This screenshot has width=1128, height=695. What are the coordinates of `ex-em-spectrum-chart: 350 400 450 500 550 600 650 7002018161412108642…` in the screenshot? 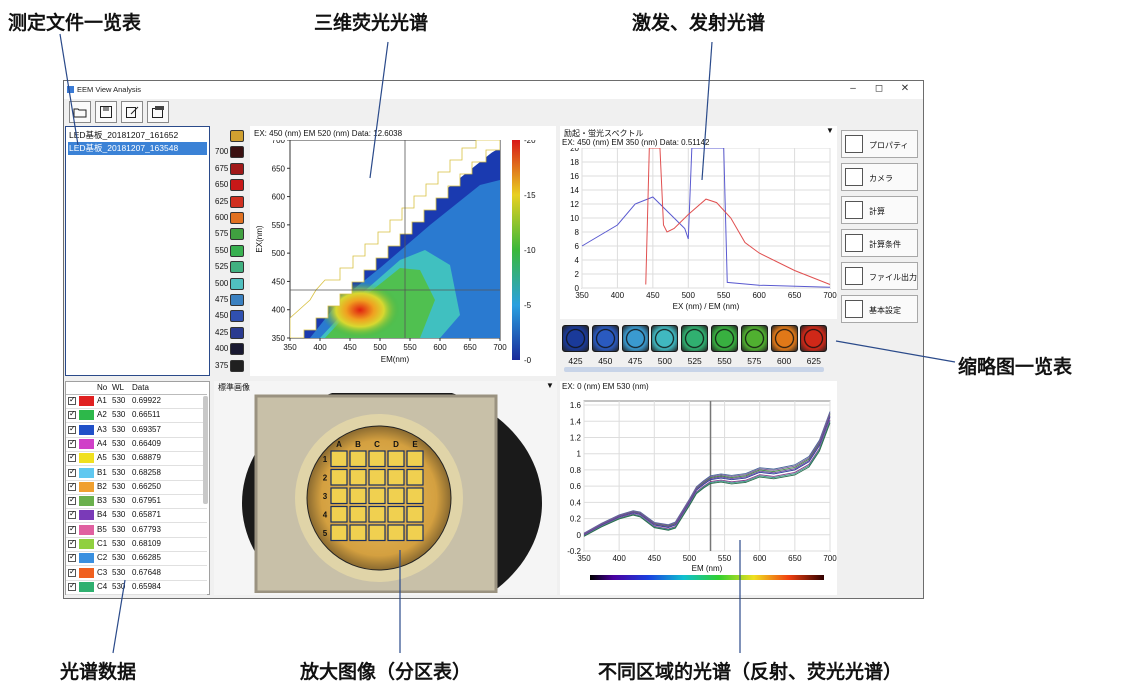 It's located at (698, 233).